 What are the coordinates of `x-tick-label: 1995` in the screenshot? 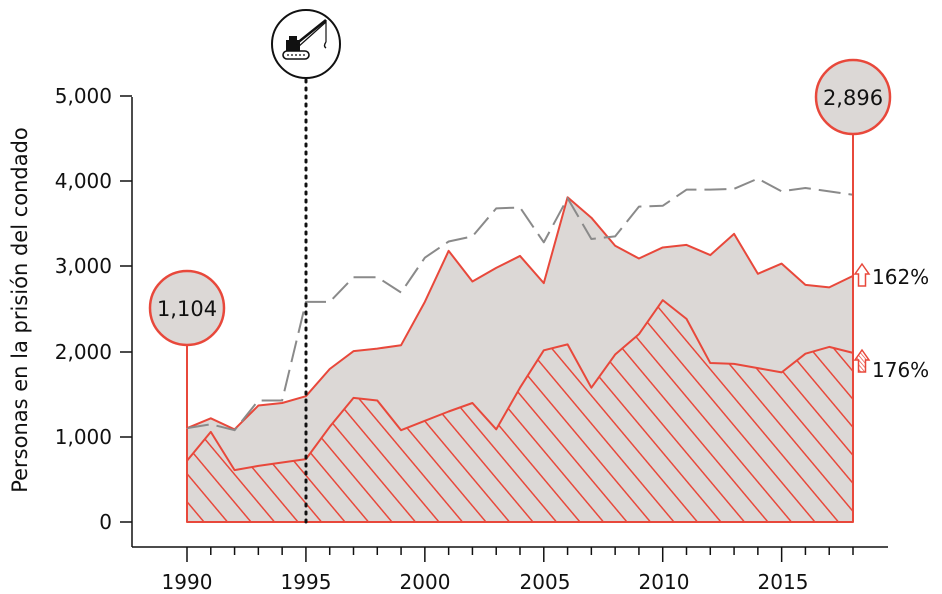 It's located at (306, 582).